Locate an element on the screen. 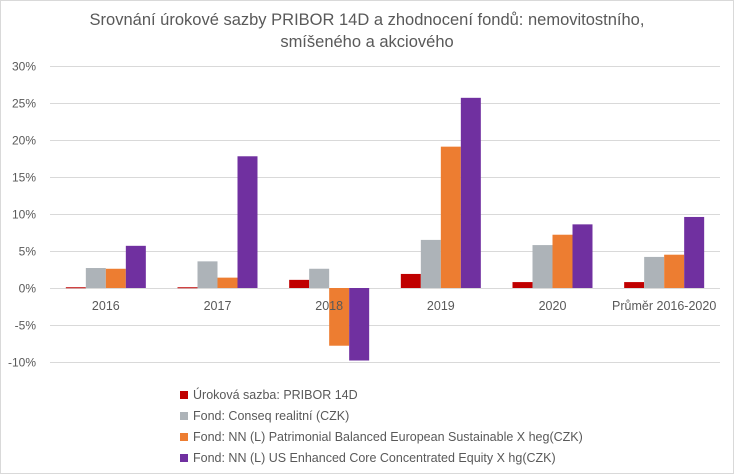 This screenshot has height=474, width=734. x-category-label: 2017 is located at coordinates (218, 306).